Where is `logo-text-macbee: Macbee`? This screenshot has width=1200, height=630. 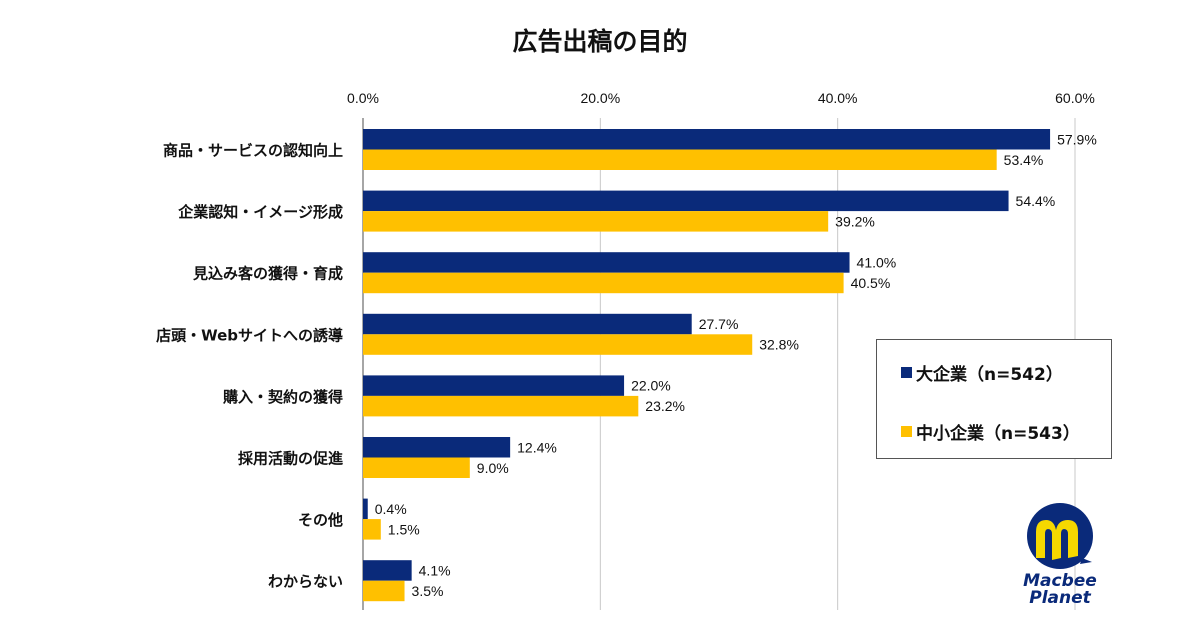 logo-text-macbee: Macbee is located at coordinates (1060, 581).